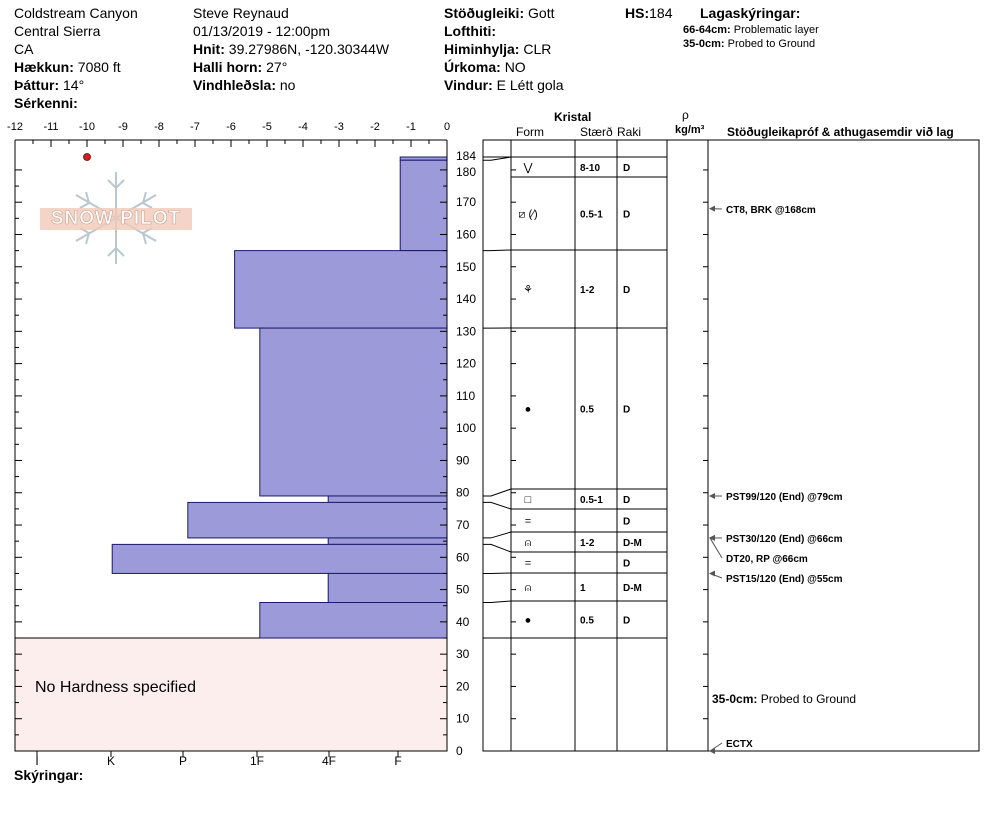  What do you see at coordinates (466, 267) in the screenshot?
I see `height-tick-label: 150` at bounding box center [466, 267].